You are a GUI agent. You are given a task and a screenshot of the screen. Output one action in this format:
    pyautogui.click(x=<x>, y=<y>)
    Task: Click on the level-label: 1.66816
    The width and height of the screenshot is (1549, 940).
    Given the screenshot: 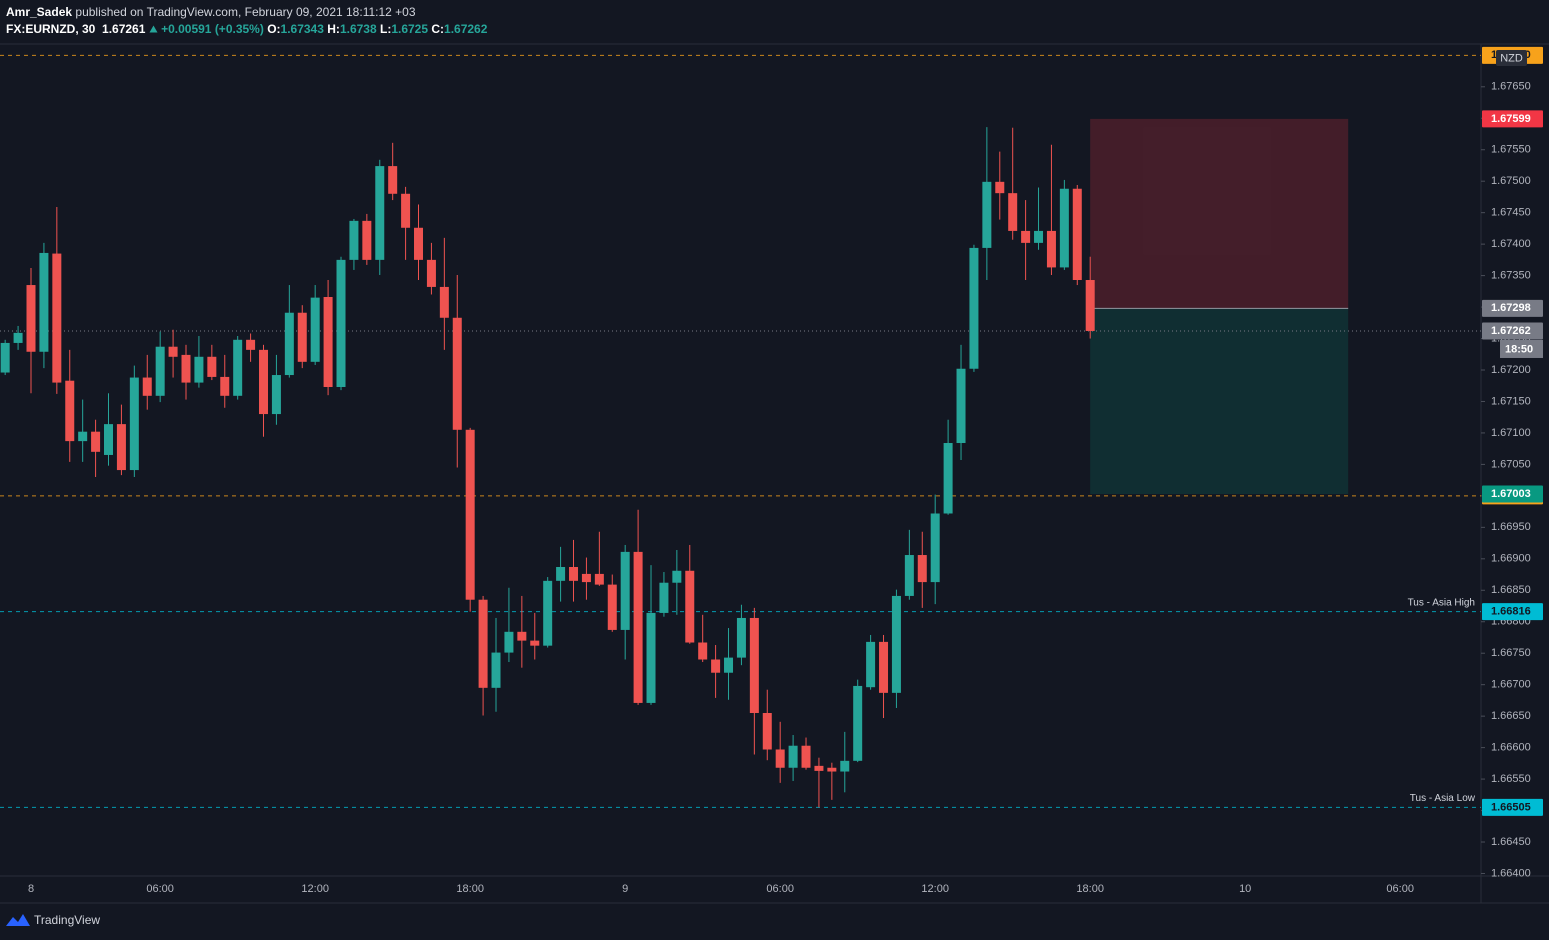 What is the action you would take?
    pyautogui.click(x=1511, y=612)
    